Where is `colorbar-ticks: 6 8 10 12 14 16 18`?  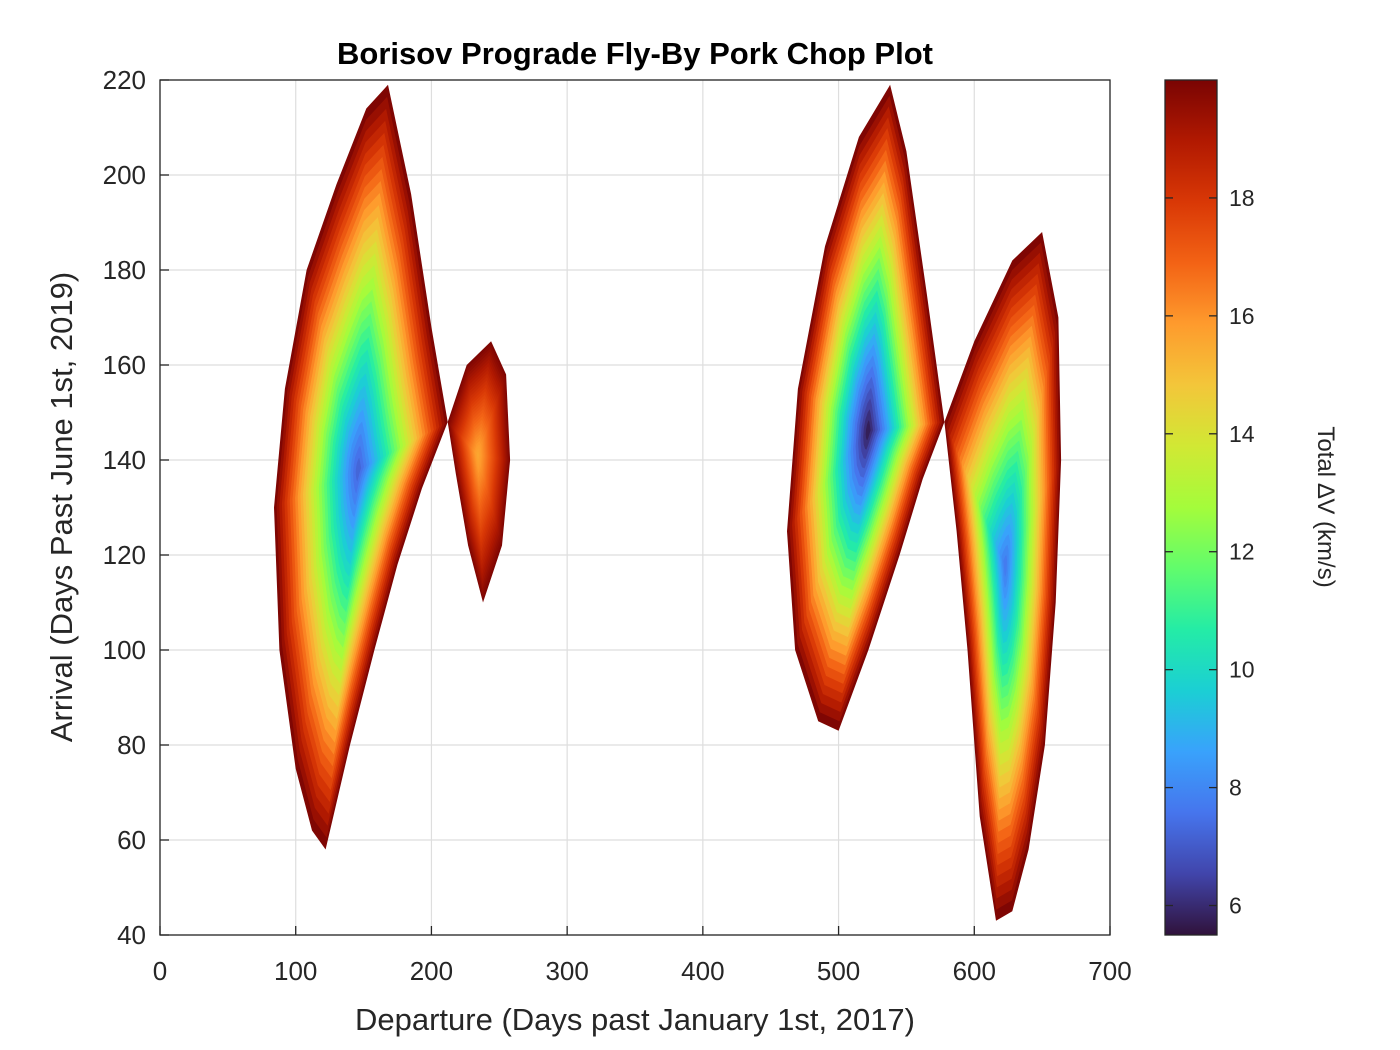 colorbar-ticks: 6 8 10 12 14 16 18 is located at coordinates (1210, 552).